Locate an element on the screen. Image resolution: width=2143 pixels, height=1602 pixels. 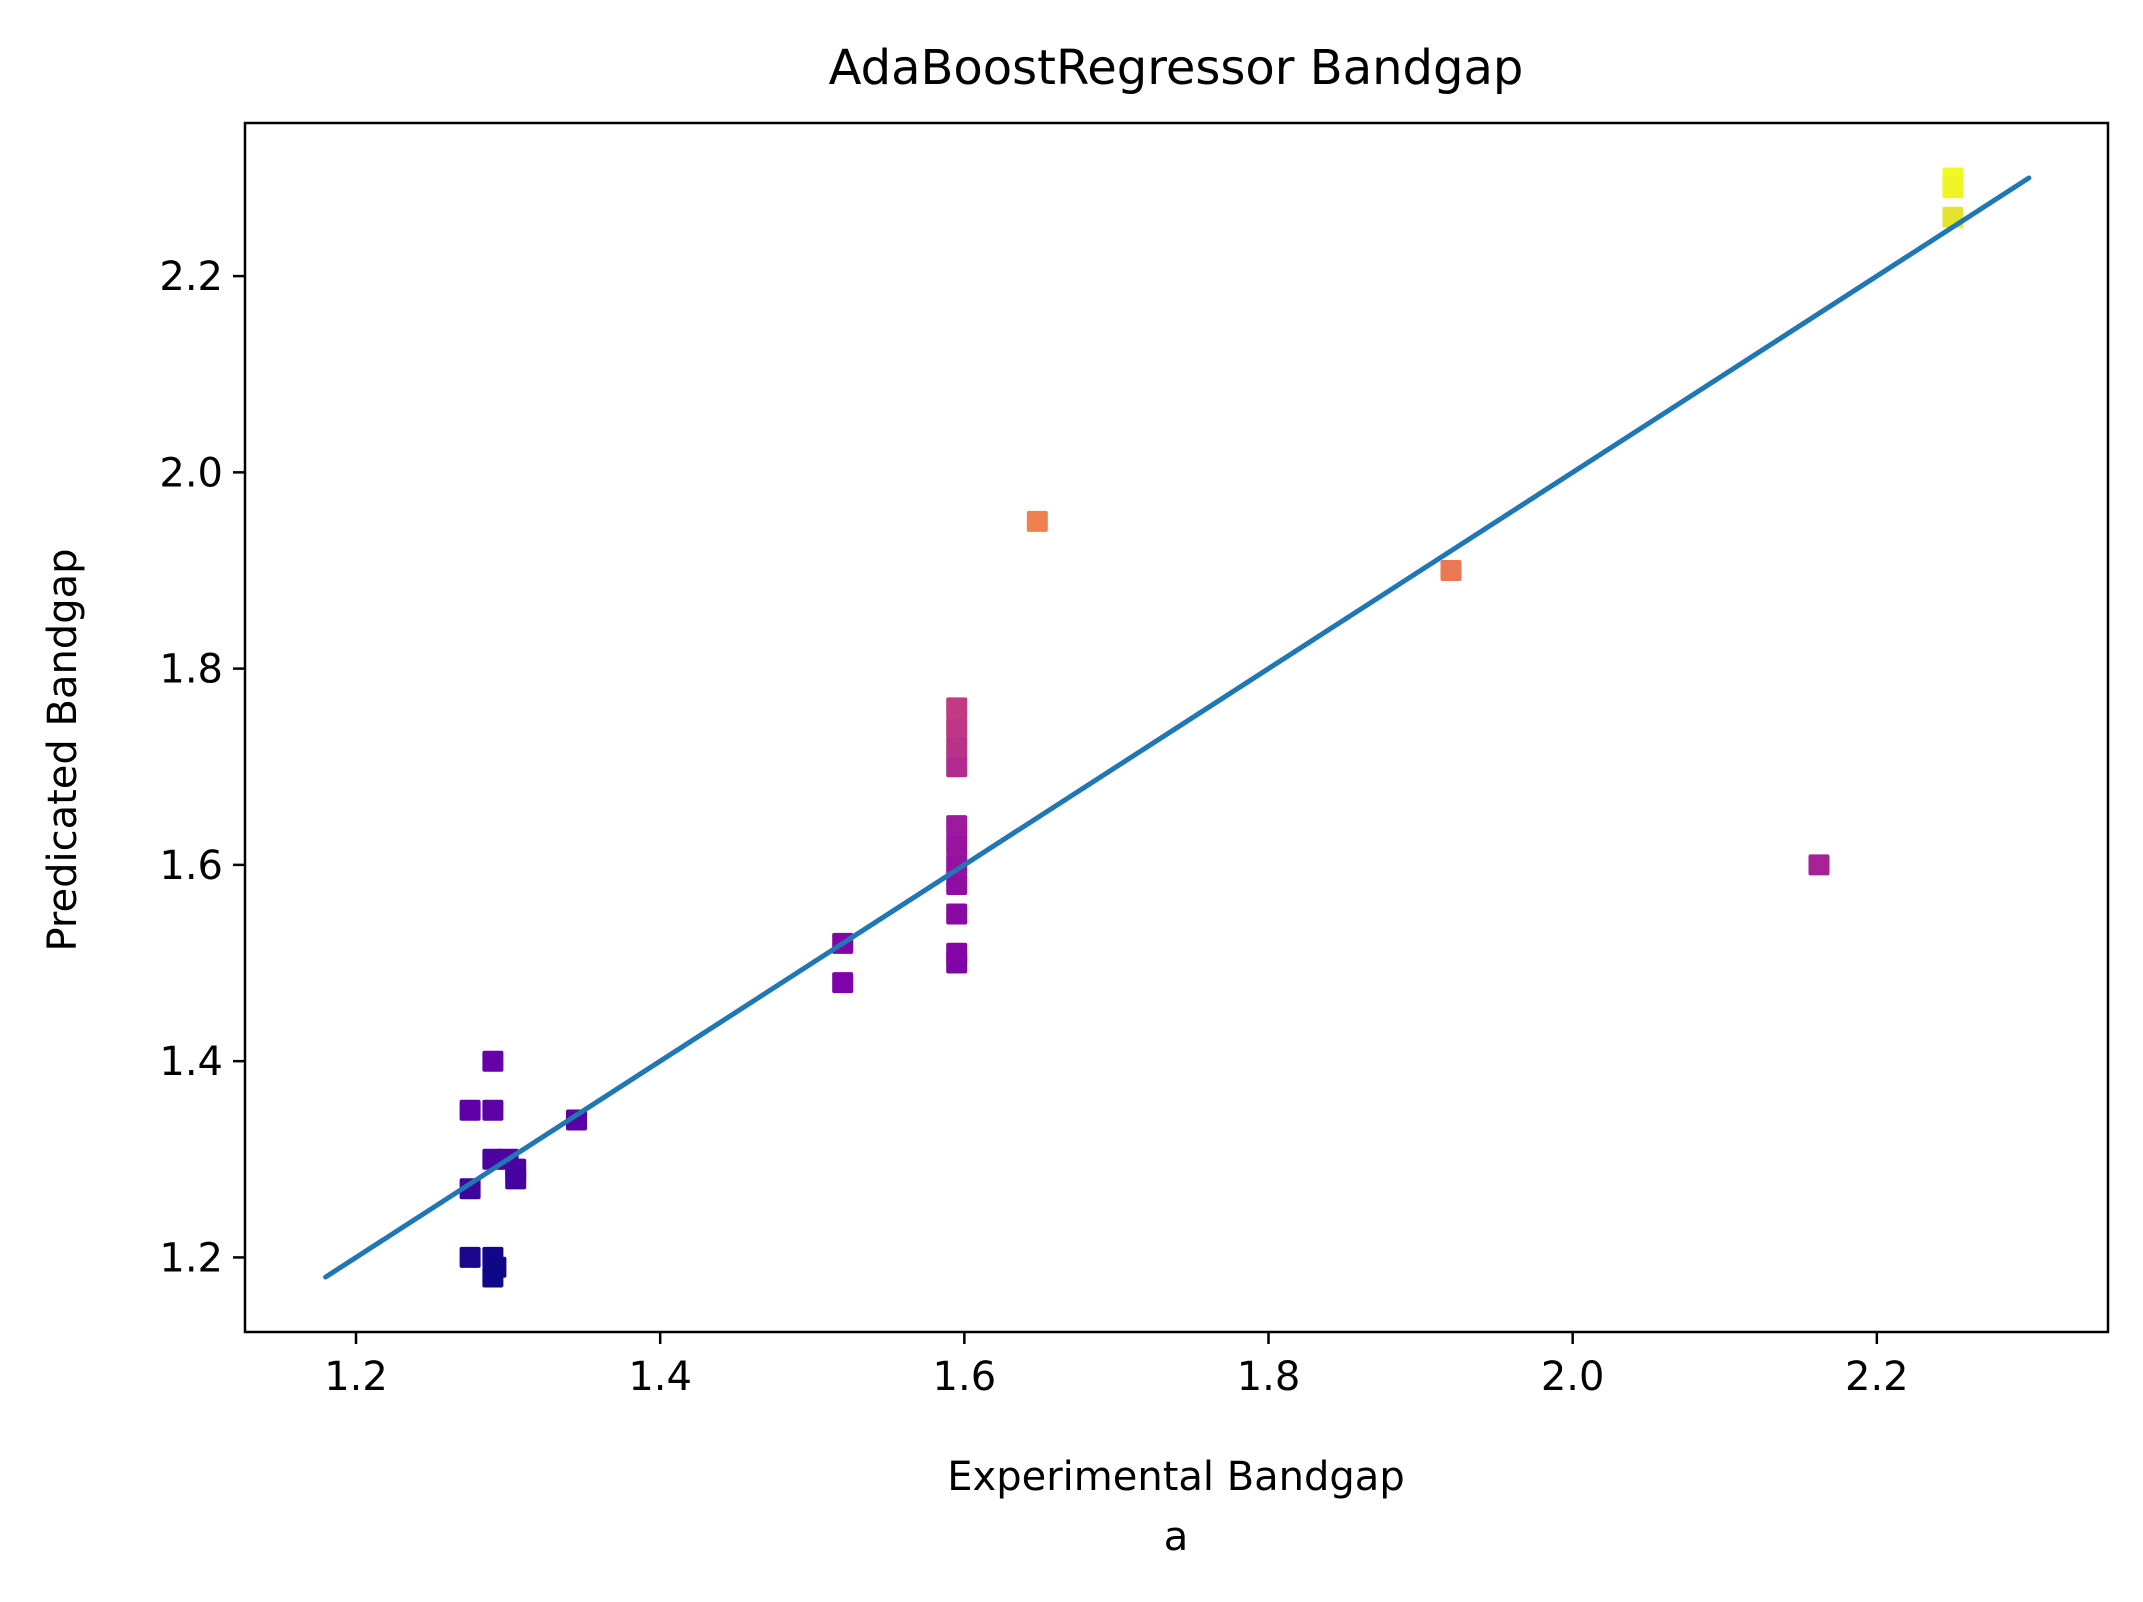
y-tick-label: 2.0 is located at coordinates (191, 473).